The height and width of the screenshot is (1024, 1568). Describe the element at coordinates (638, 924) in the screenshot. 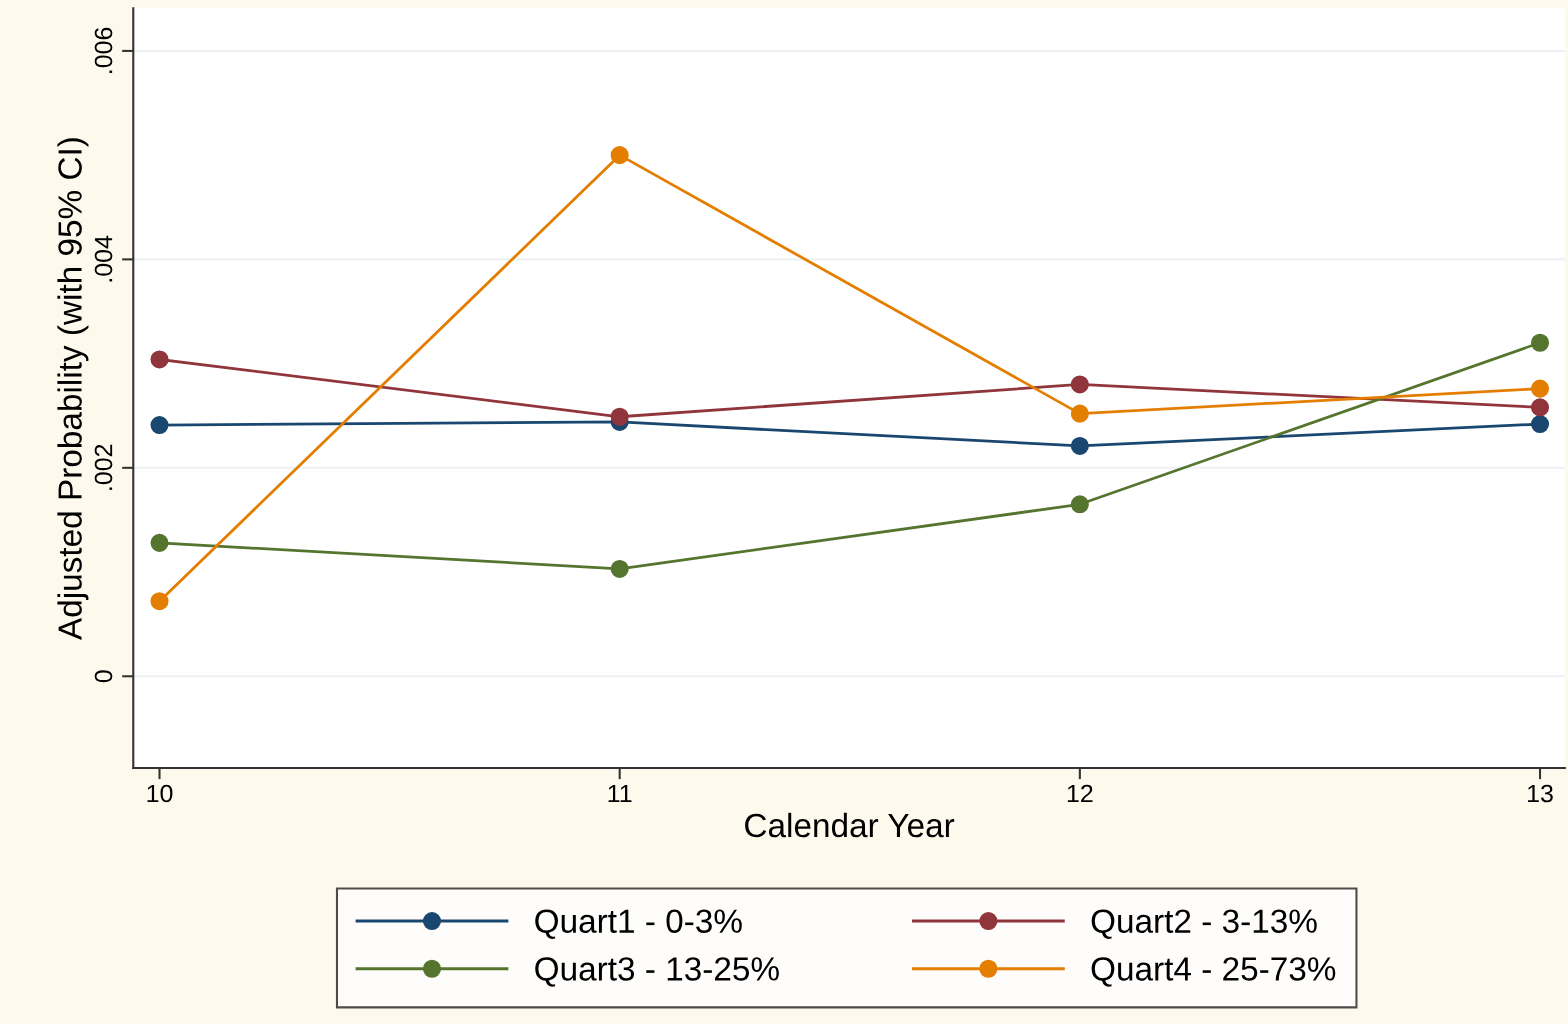

I see `legend-label: Quart1 - 0-3%` at that location.